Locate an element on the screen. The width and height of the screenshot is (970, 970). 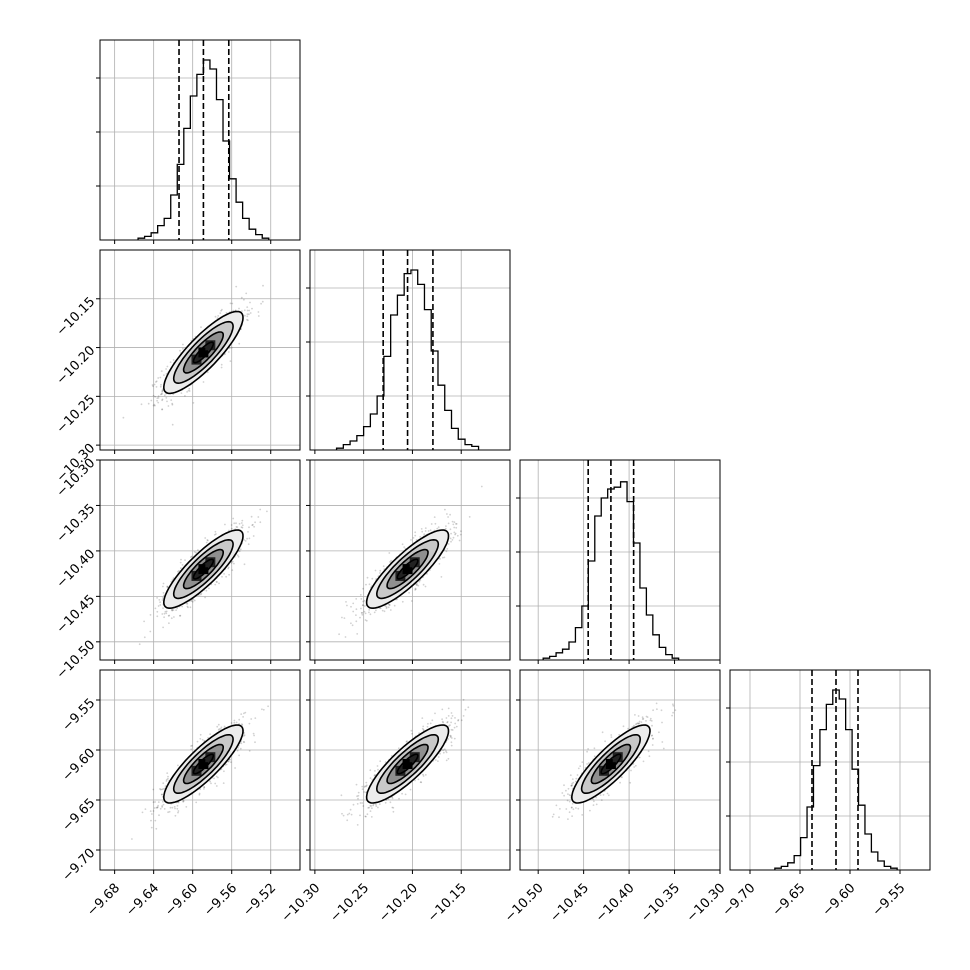
x-tick-label: −10.35 is located at coordinates (660, 903).